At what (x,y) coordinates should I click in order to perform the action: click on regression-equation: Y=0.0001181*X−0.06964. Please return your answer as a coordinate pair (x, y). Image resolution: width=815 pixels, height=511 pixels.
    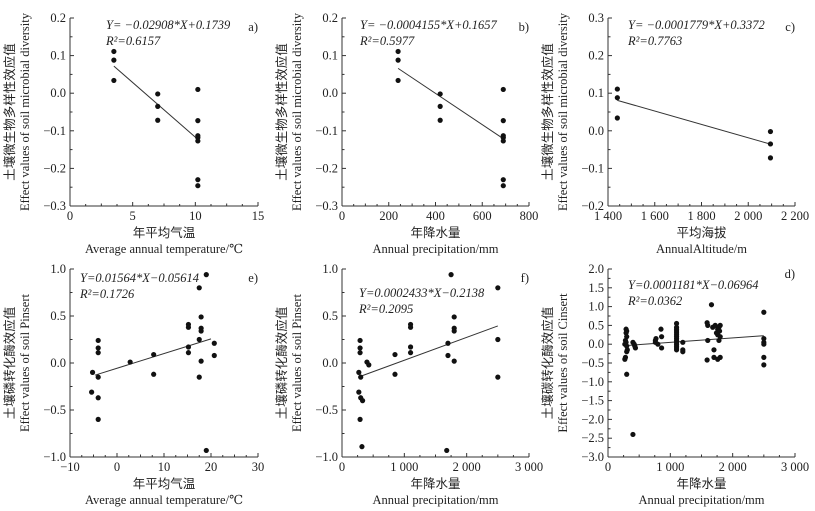
    Looking at the image, I should click on (693, 285).